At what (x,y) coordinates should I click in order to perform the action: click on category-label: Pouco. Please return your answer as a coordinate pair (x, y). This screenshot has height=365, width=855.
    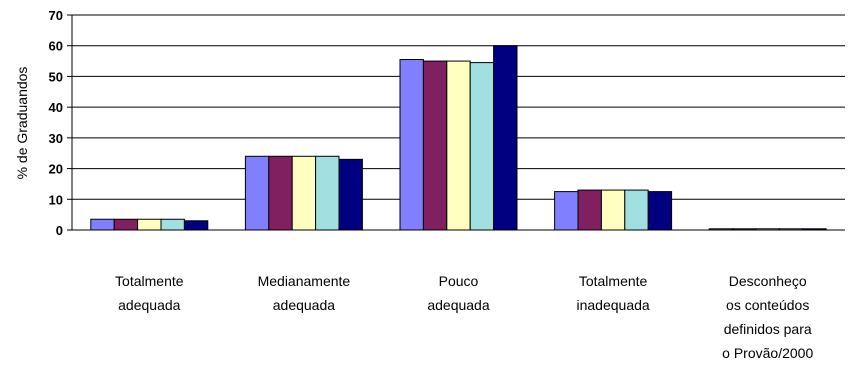
    Looking at the image, I should click on (459, 281).